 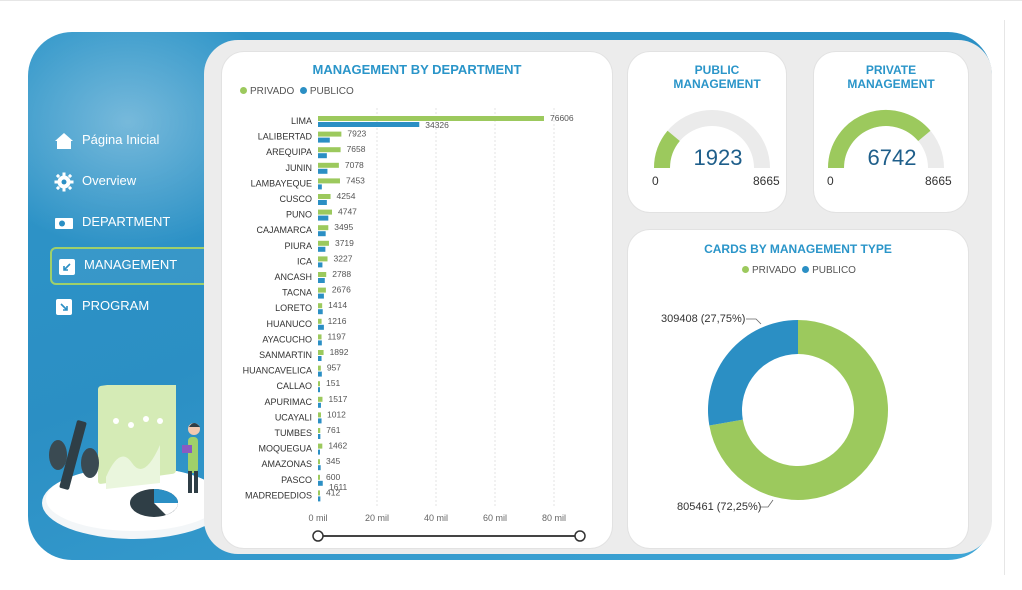 I want to click on leader-line-publico, so click(x=754, y=321).